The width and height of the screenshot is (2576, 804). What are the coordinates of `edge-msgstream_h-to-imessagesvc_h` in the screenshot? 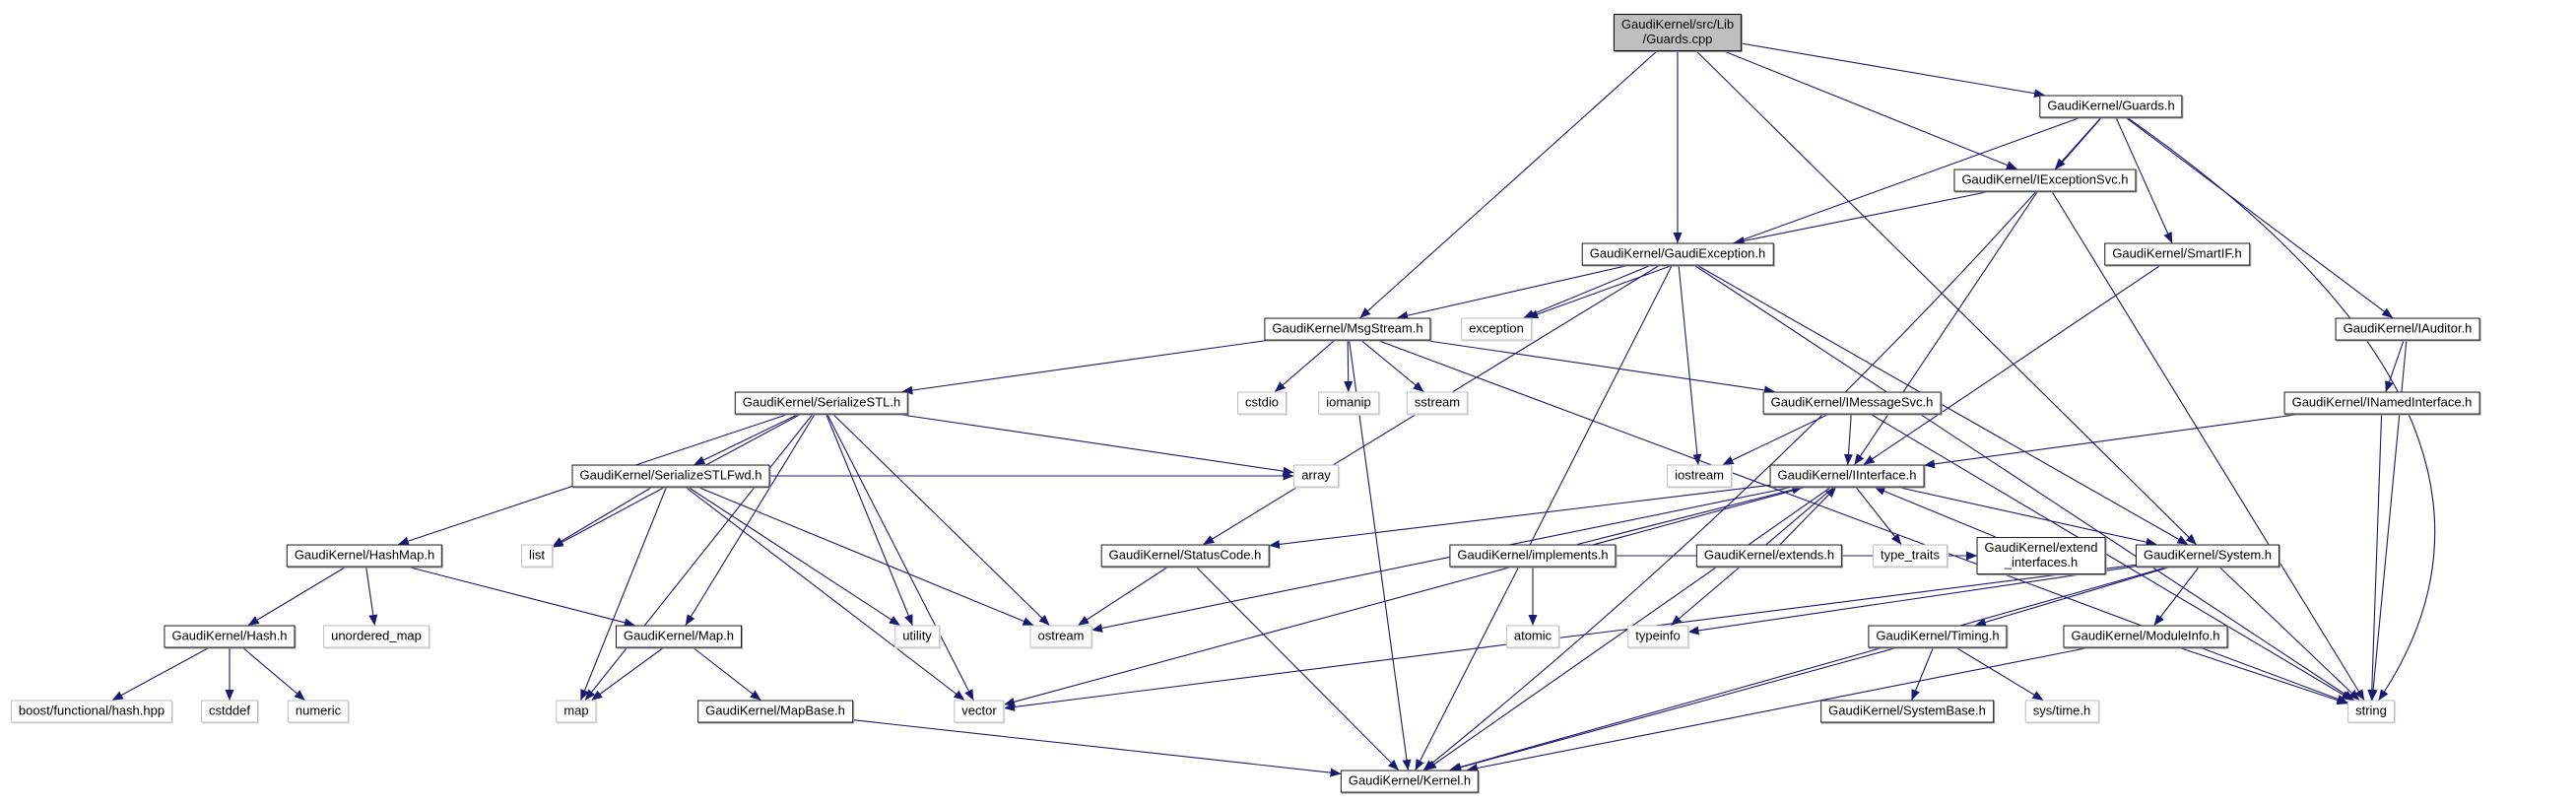 It's located at (1600, 367).